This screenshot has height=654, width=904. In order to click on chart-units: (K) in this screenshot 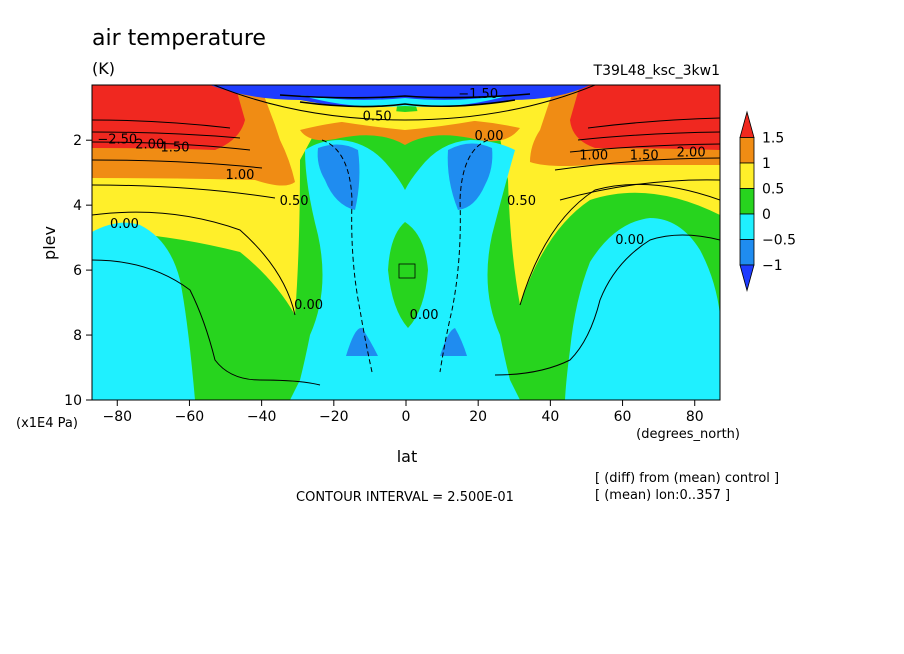, I will do `click(103, 68)`.